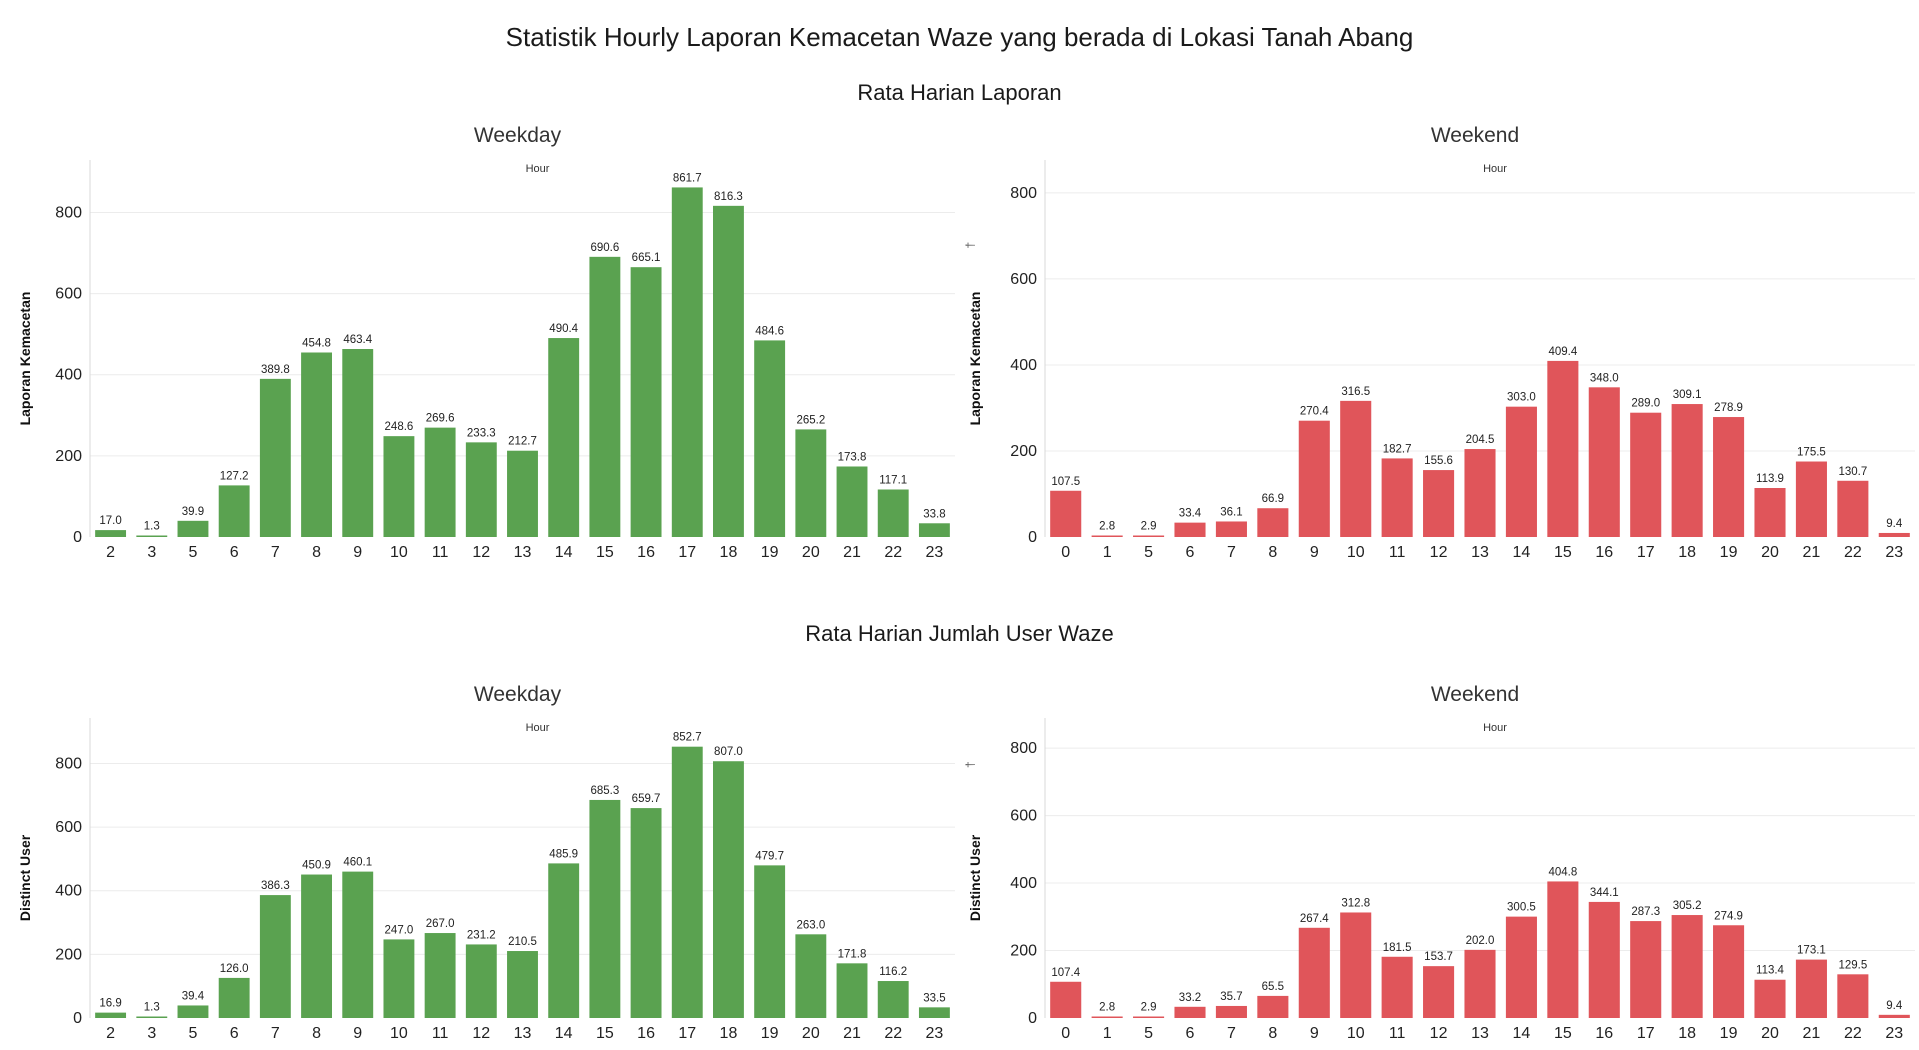  What do you see at coordinates (1475, 135) in the screenshot?
I see `panel-title: Weekend` at bounding box center [1475, 135].